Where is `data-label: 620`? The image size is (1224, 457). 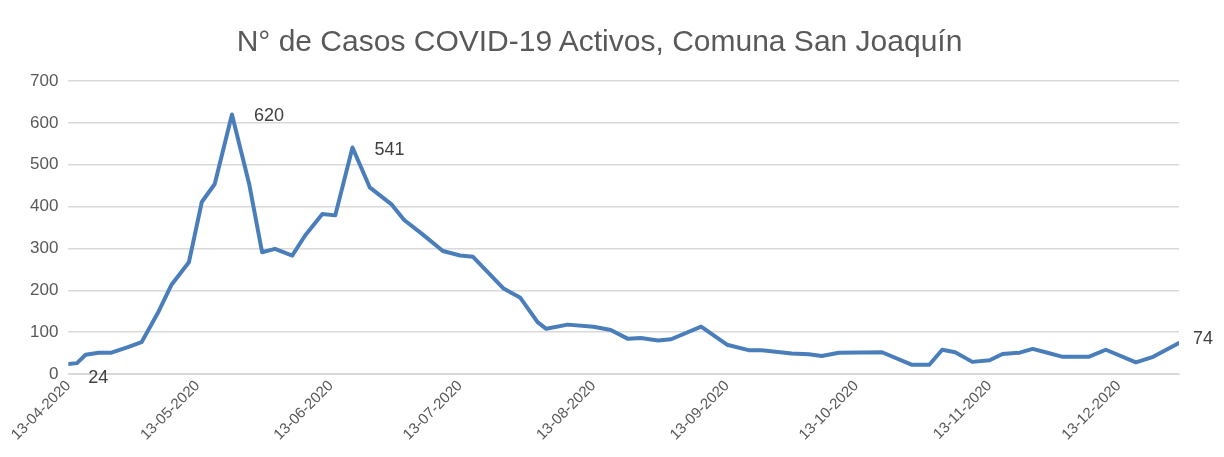 data-label: 620 is located at coordinates (268, 115).